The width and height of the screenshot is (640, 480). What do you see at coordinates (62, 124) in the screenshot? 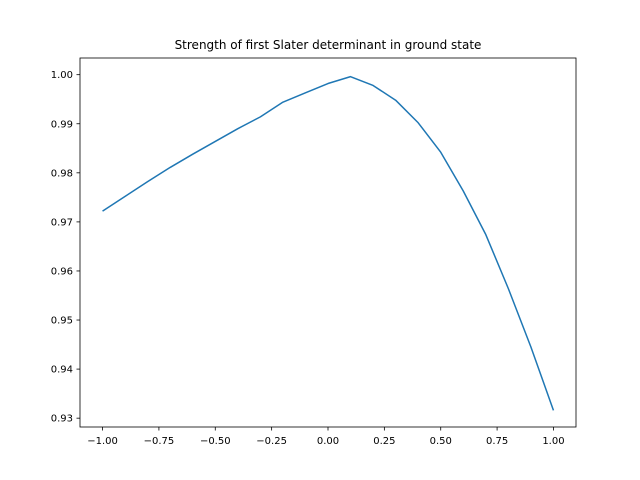
I see `y-tick-label: 0.99` at bounding box center [62, 124].